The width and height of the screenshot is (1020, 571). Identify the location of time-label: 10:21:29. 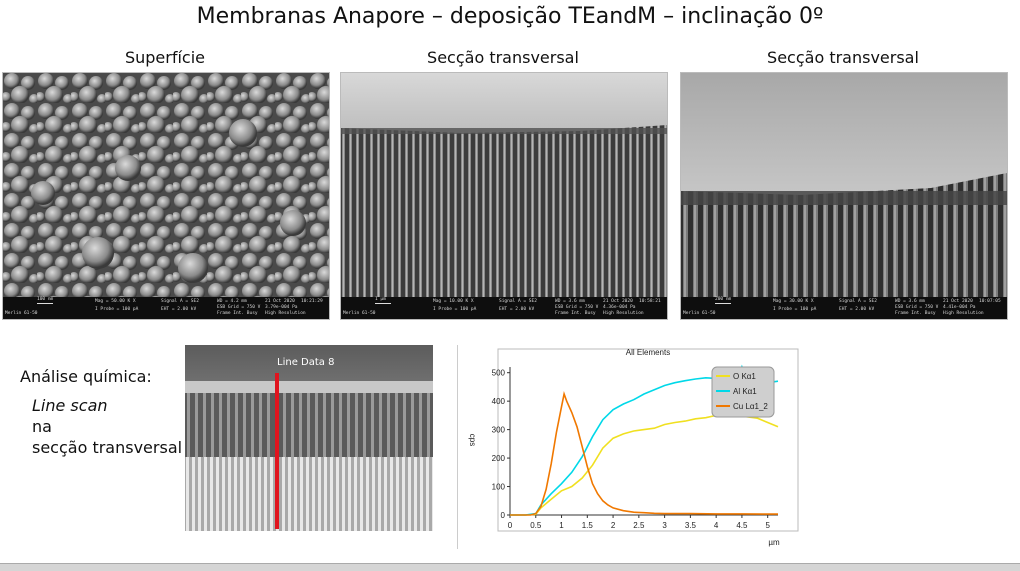
(312, 301).